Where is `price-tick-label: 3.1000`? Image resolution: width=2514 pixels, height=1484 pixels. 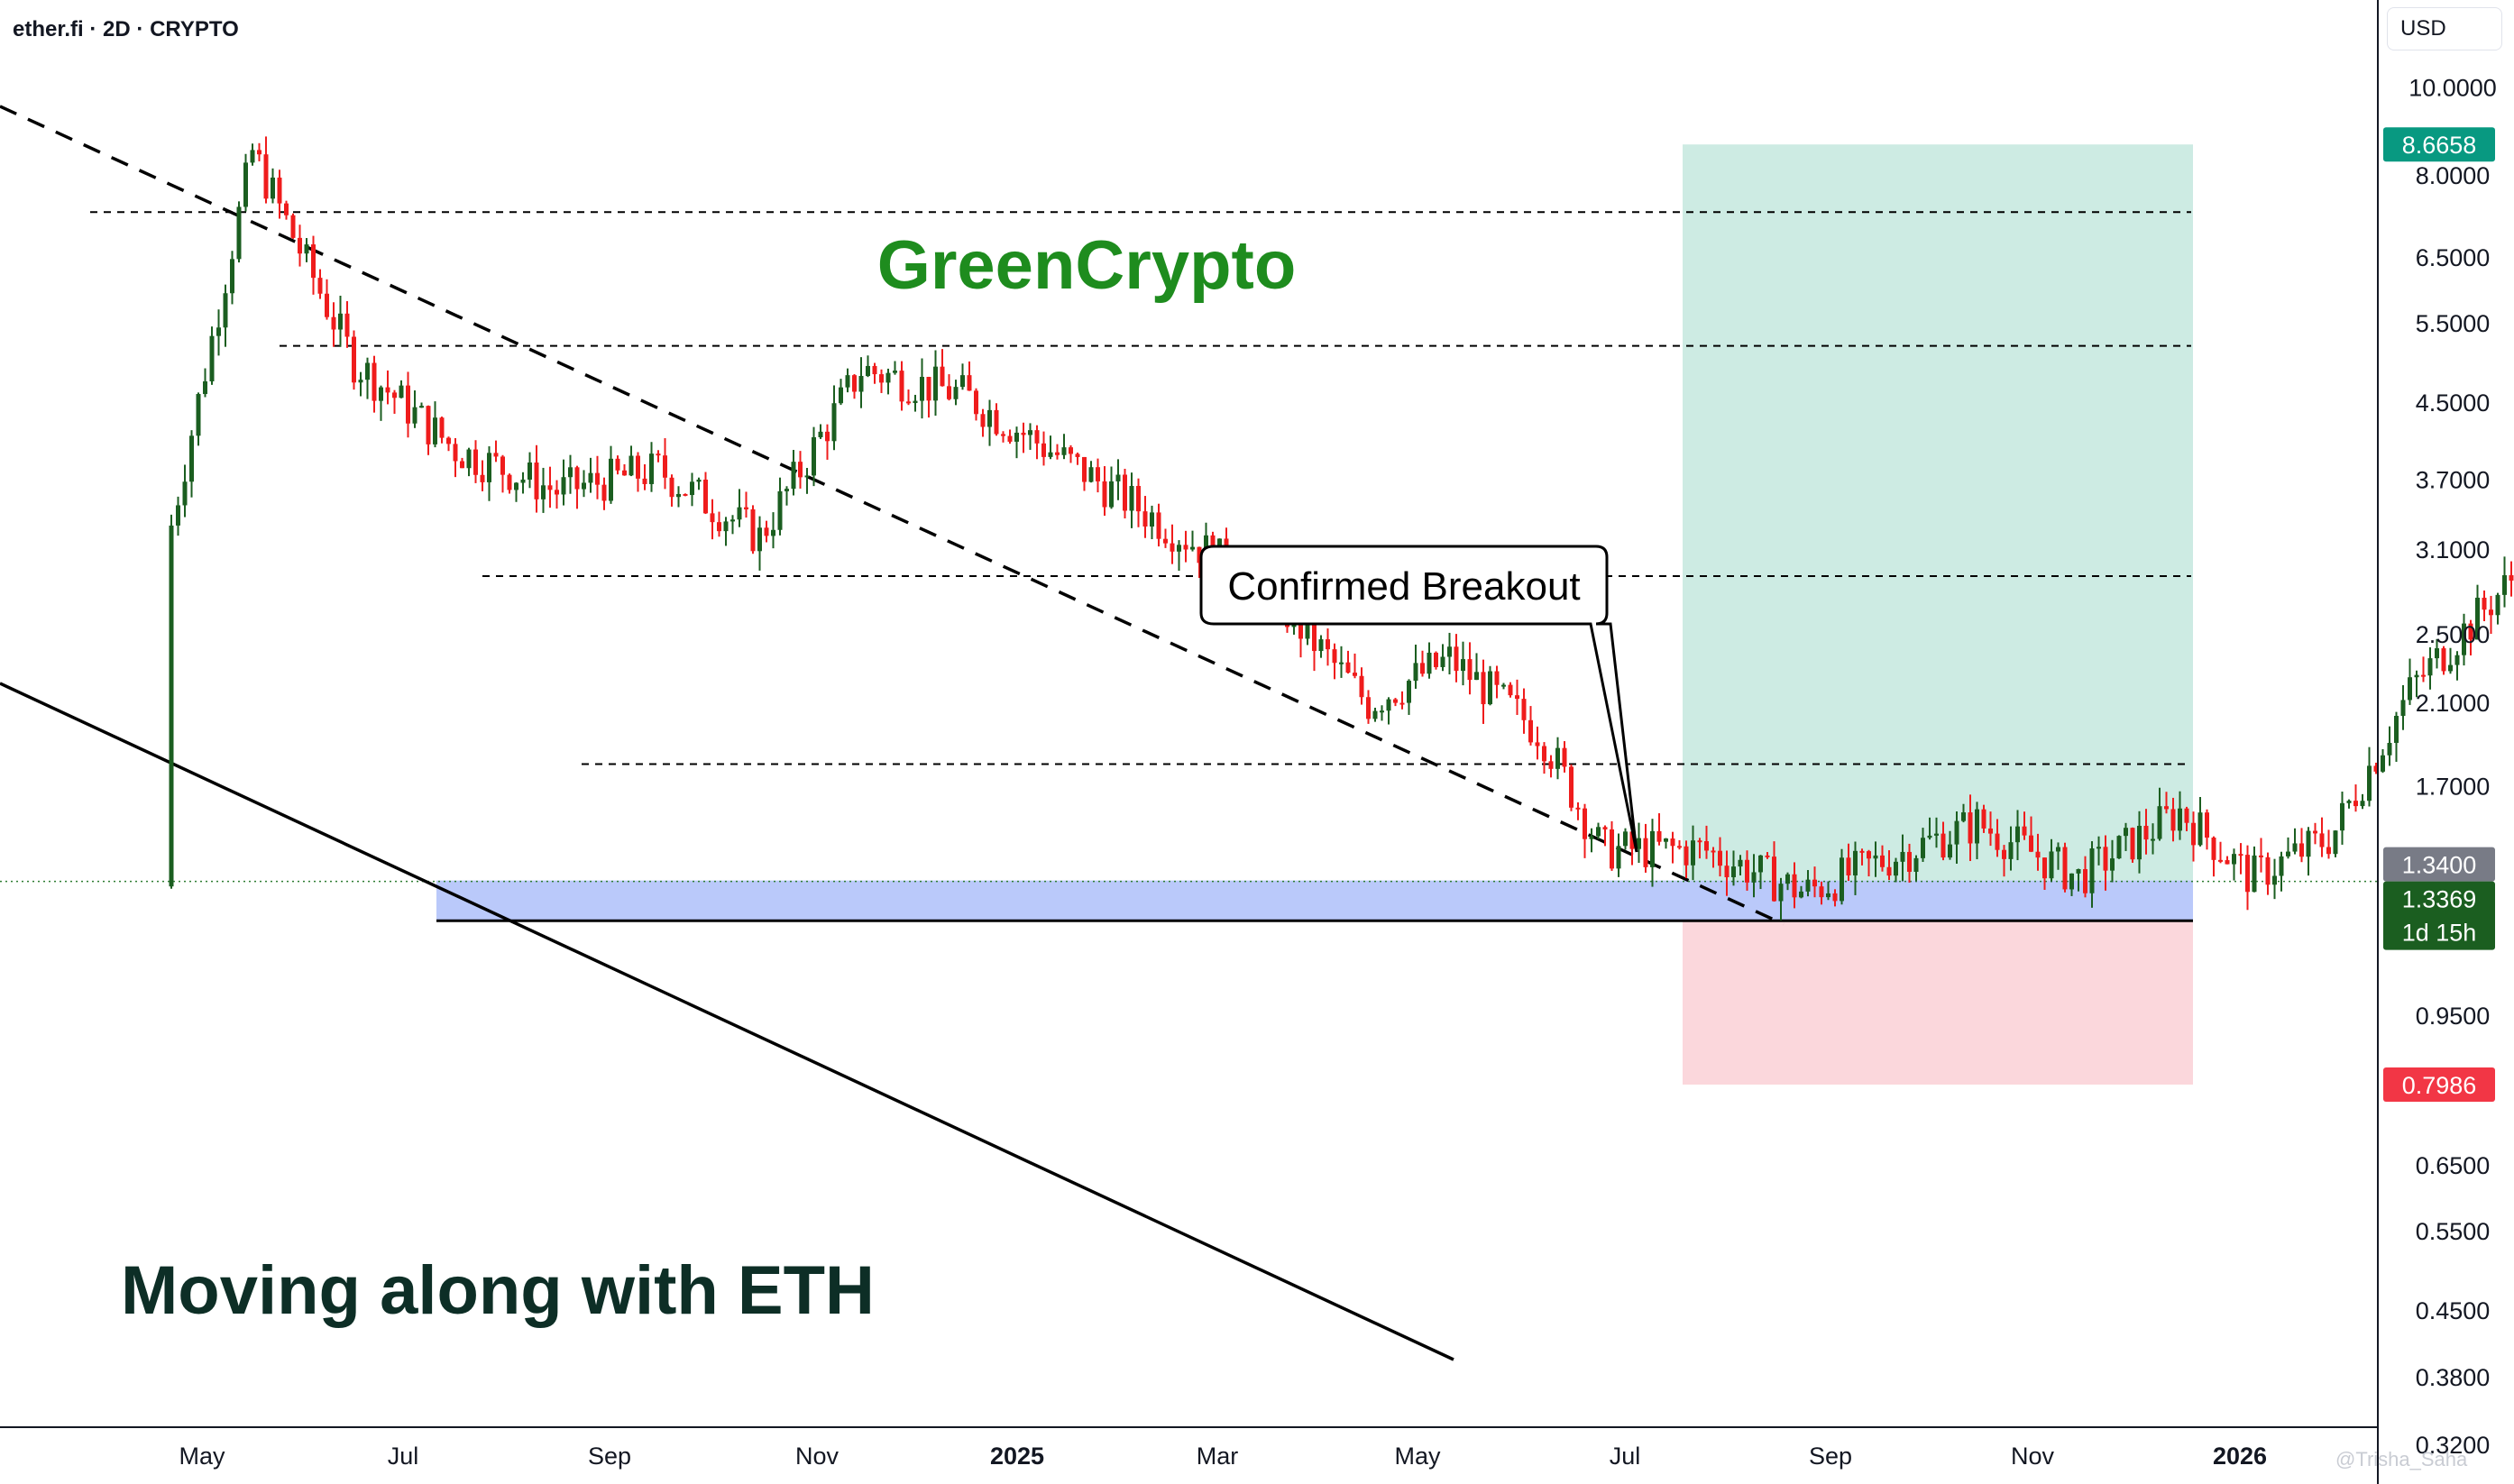 price-tick-label: 3.1000 is located at coordinates (2453, 549).